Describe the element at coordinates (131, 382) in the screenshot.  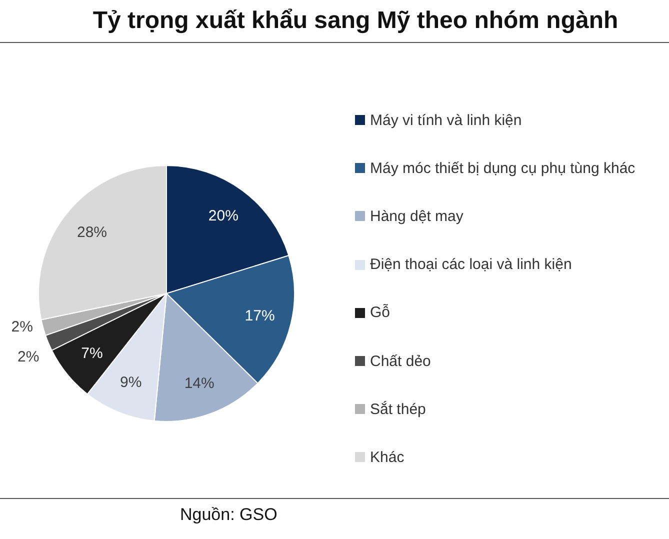
I see `data-label: 9%` at that location.